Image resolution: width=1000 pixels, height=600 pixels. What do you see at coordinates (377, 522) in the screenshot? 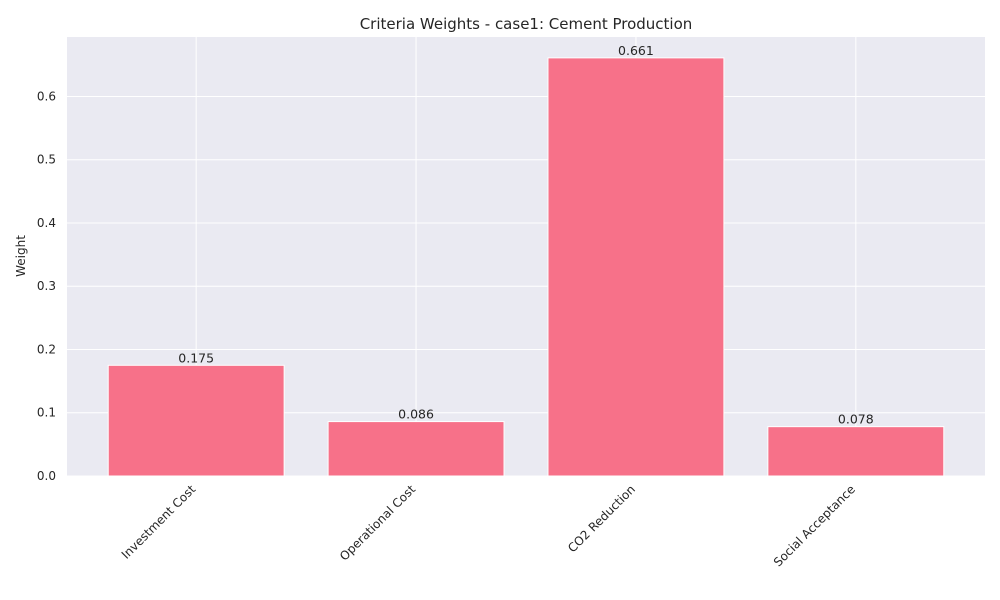
I see `x-tick-label: Operational Cost` at bounding box center [377, 522].